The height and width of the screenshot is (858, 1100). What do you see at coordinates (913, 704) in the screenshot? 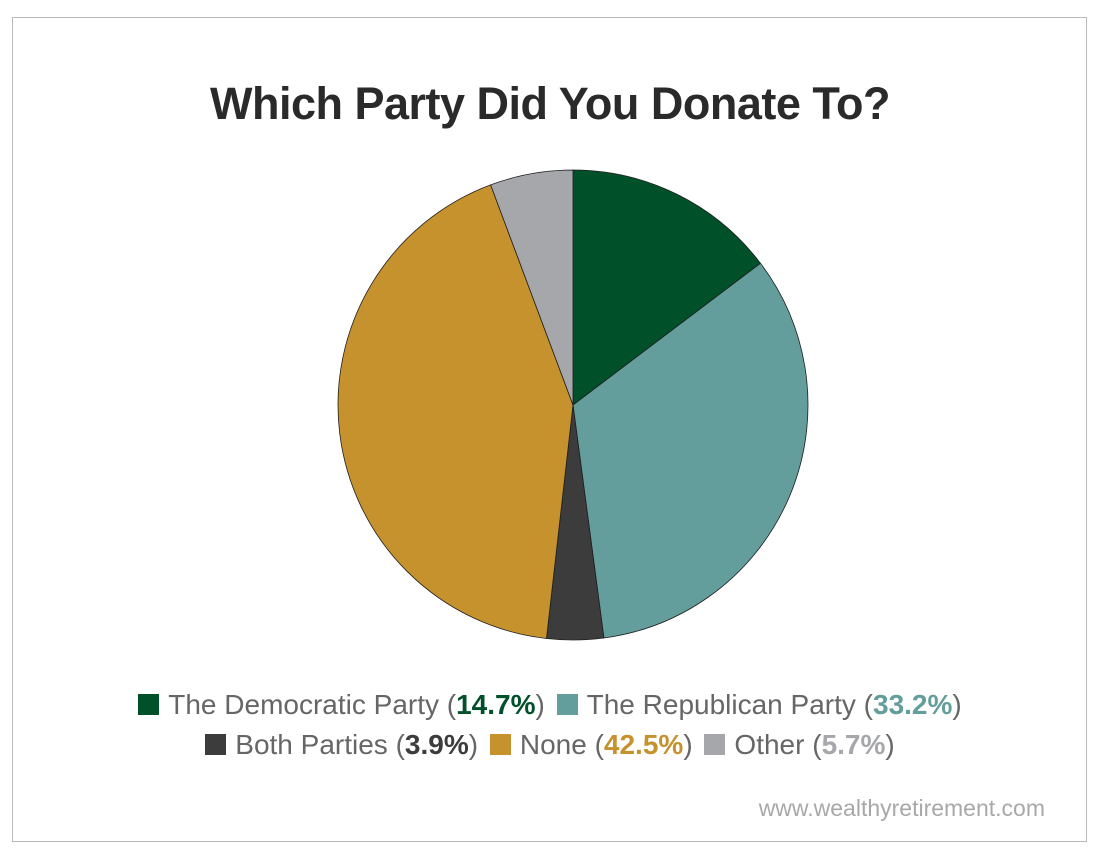
I see `legend-pct: 33.2%` at bounding box center [913, 704].